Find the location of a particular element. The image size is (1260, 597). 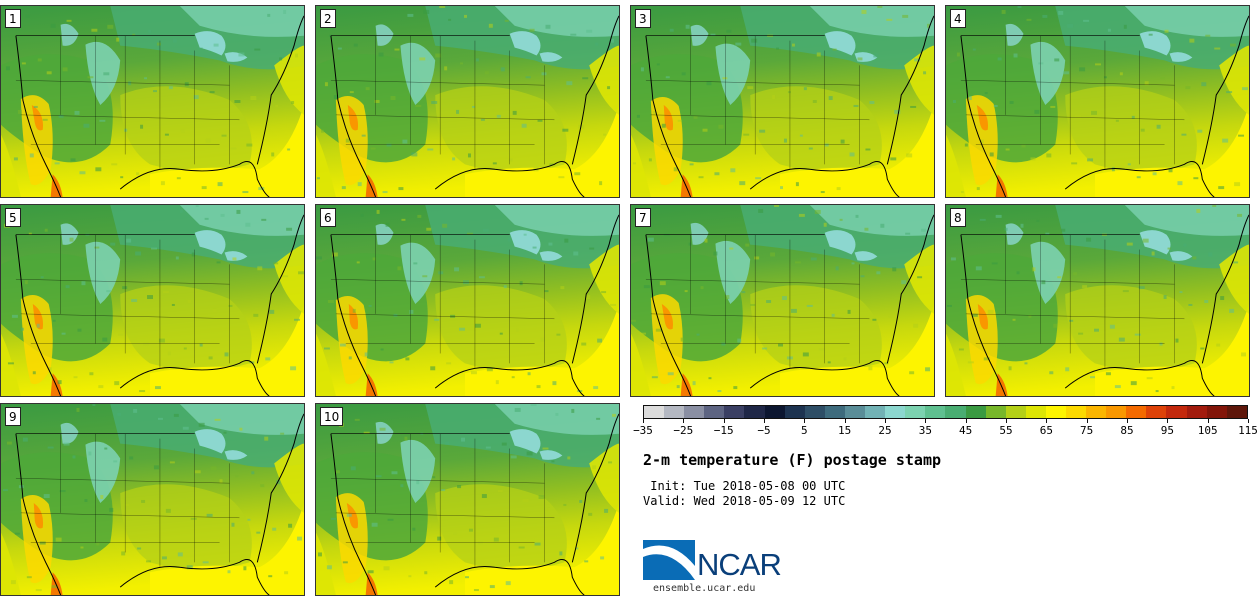

colorbar-tick-labels: −35 −25 −15 −5 5 15 25 35 45 55 65 75 85 95 105 115 is located at coordinates (945, 434).